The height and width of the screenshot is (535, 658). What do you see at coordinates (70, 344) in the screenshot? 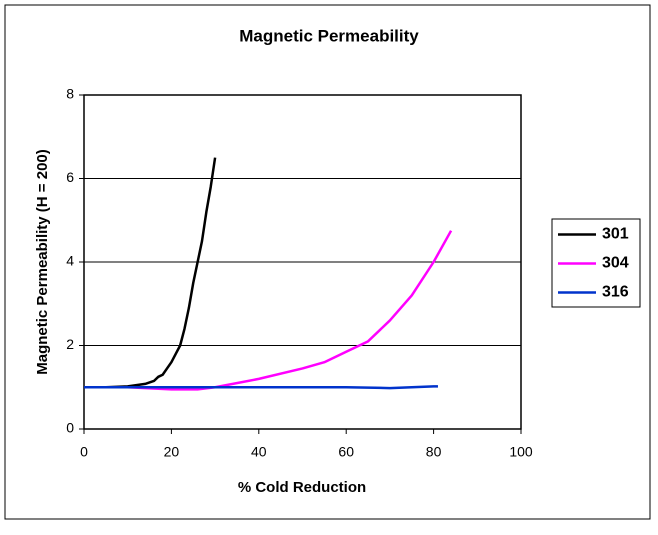
I see `y-tick-label: 2` at bounding box center [70, 344].